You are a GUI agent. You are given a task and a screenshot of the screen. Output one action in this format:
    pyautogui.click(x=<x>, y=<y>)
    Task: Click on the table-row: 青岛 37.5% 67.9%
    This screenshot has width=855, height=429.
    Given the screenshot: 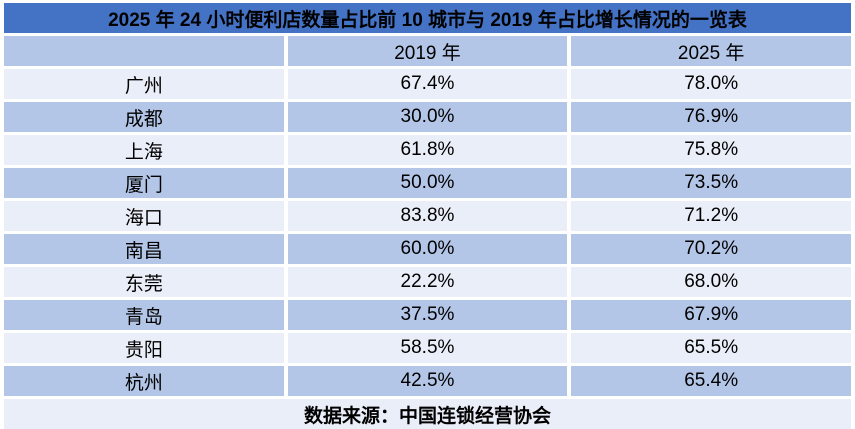 What is the action you would take?
    pyautogui.click(x=427, y=315)
    